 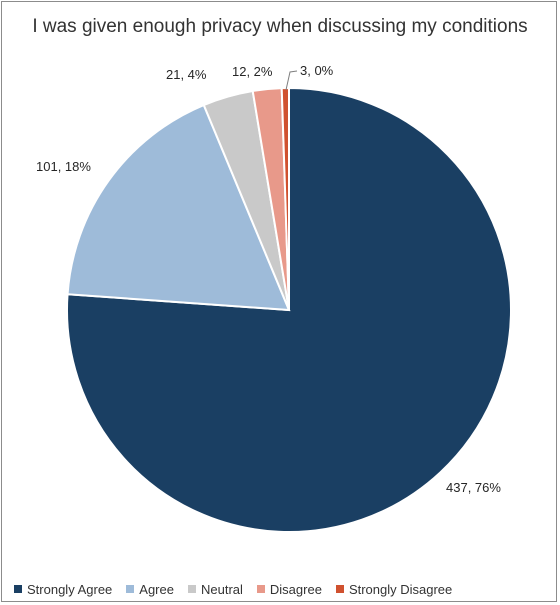 I want to click on data-label-disagree: 12, 2%, so click(x=252, y=71).